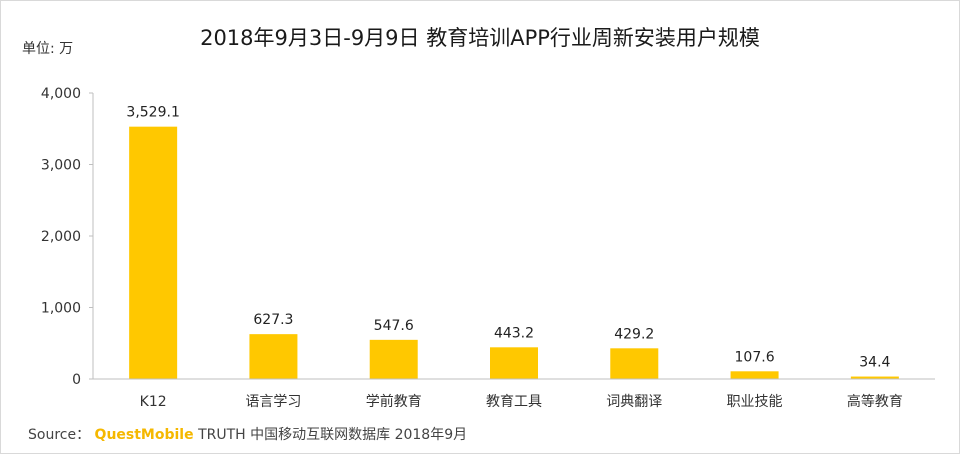 The image size is (960, 454). What do you see at coordinates (48, 49) in the screenshot?
I see `unit-label: 单位: 万` at bounding box center [48, 49].